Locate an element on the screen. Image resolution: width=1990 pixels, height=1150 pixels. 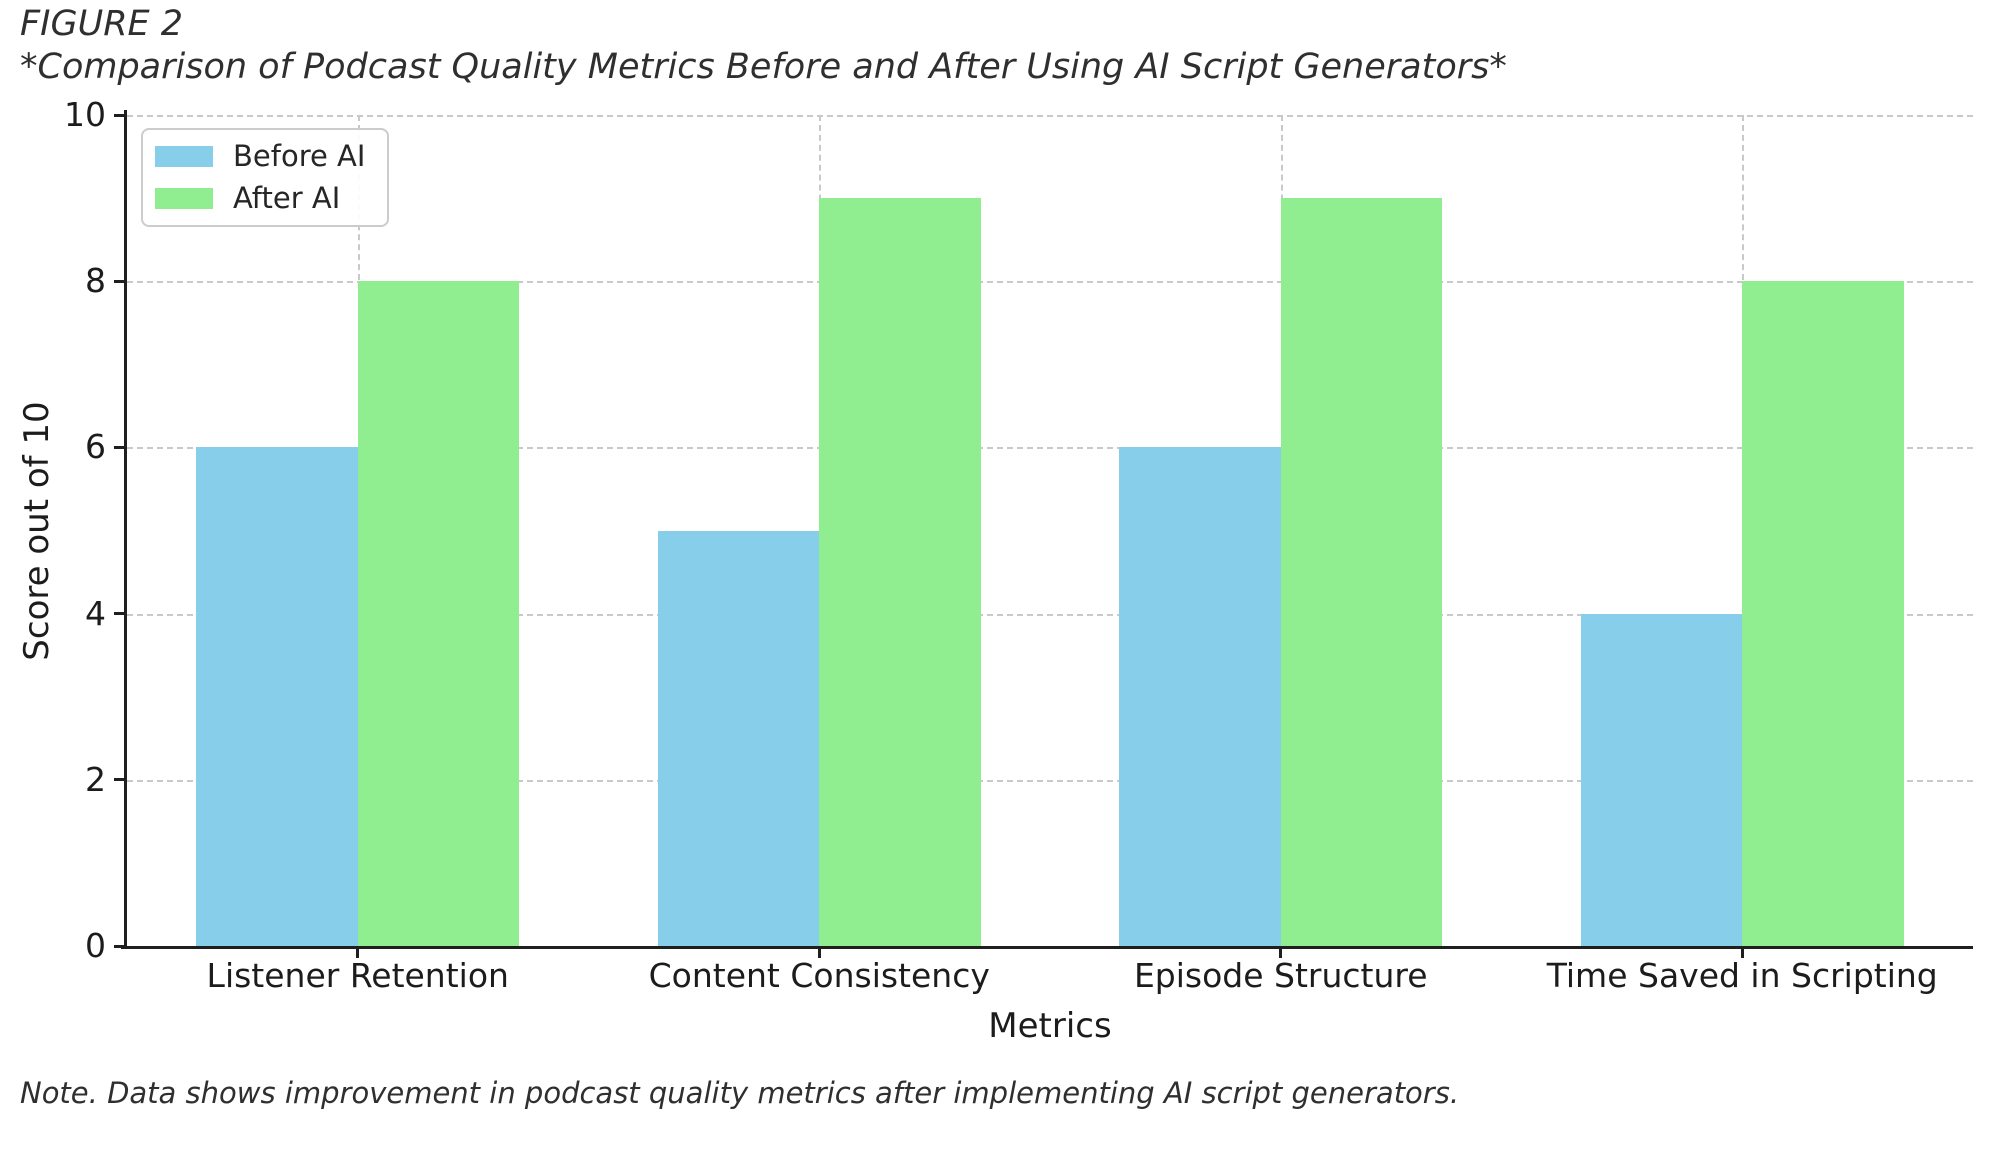
y-axis-spine is located at coordinates (125, 529).